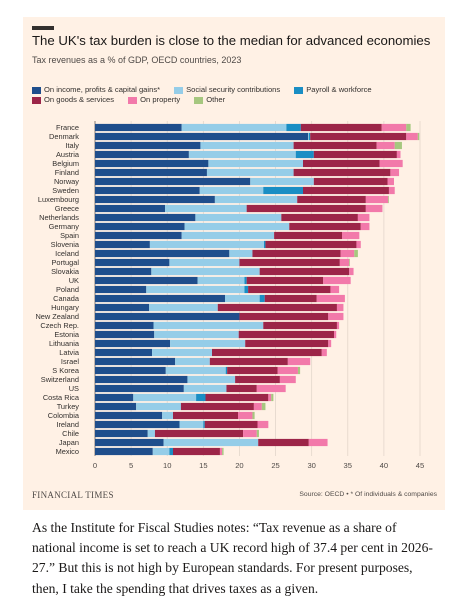 This screenshot has height=600, width=468. I want to click on legend-label: On income, profits & capital gains*, so click(102, 89).